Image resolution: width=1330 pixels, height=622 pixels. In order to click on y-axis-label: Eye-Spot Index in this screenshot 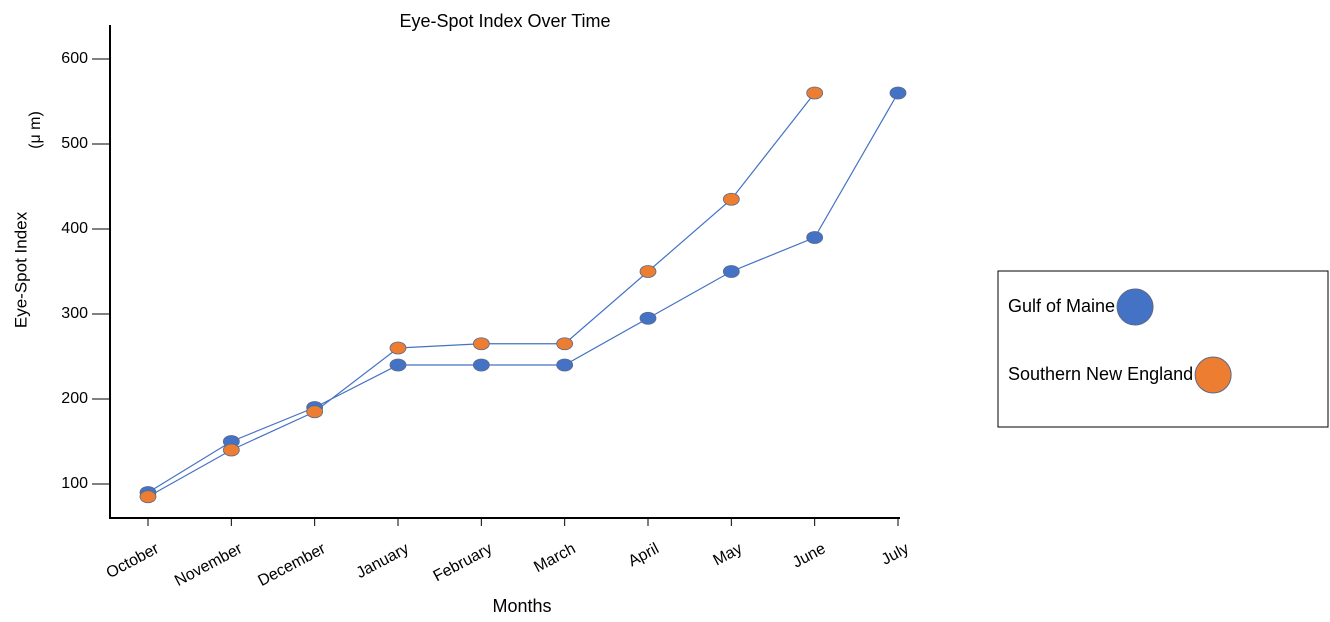, I will do `click(20, 269)`.